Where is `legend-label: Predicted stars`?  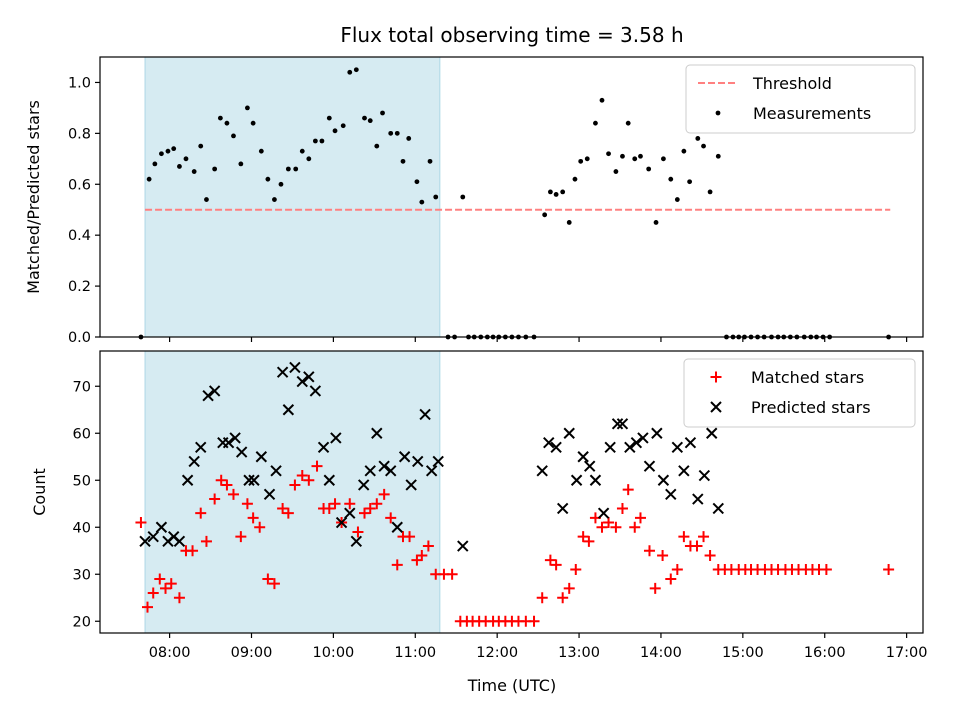
legend-label: Predicted stars is located at coordinates (811, 407).